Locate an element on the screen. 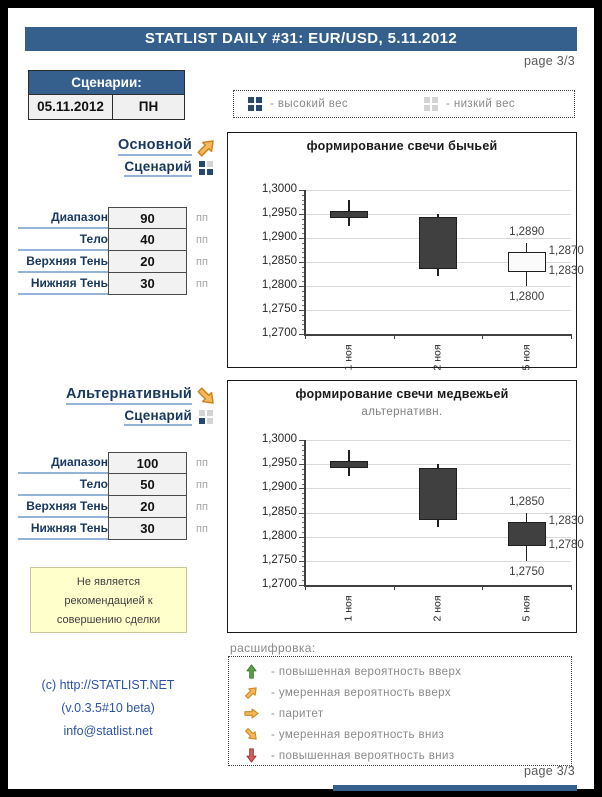  weight-legend-box: - высокий вес - низкий вес is located at coordinates (404, 104).